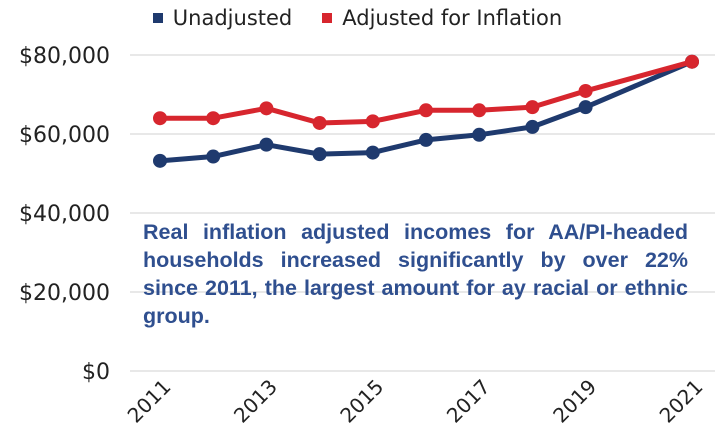 This screenshot has width=715, height=445. Describe the element at coordinates (157, 18) in the screenshot. I see `legend-swatch-unadjusted` at that location.